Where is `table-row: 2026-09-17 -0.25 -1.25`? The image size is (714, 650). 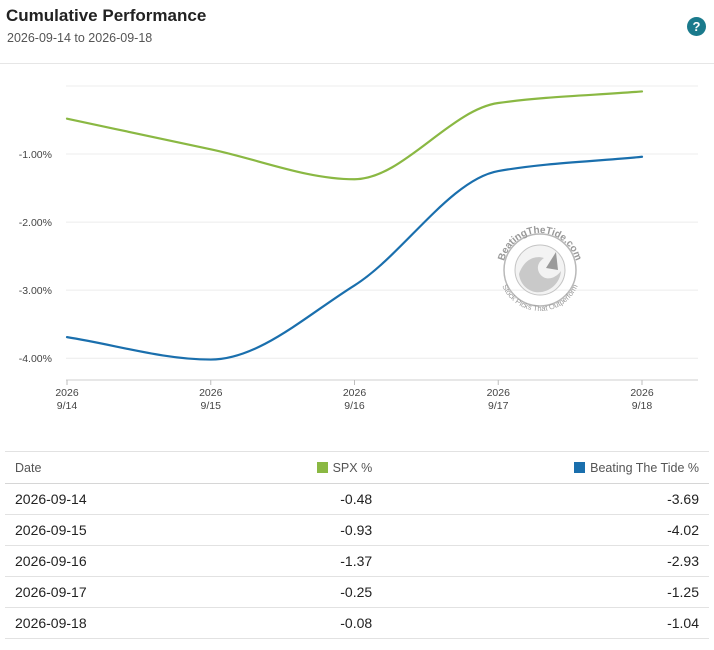
table-row: 2026-09-17 -0.25 -1.25 is located at coordinates (357, 592).